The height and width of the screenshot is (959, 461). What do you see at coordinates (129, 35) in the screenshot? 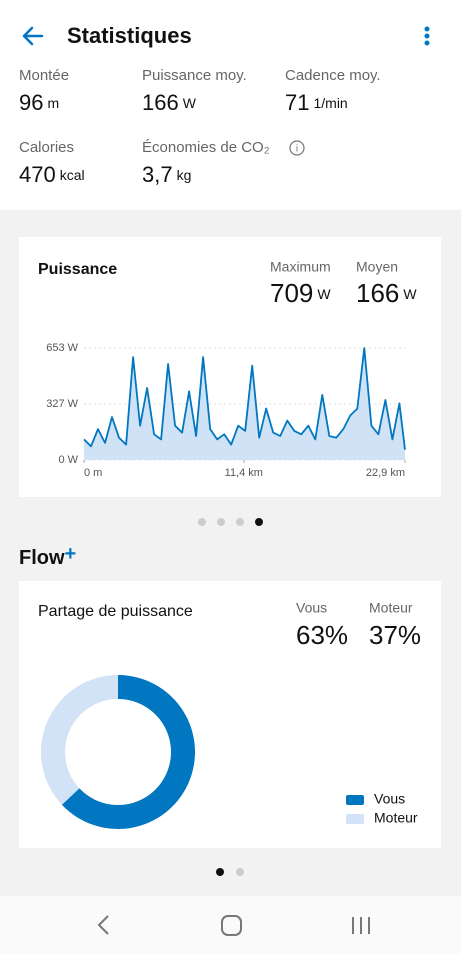
I see `page-title: Statistiques` at bounding box center [129, 35].